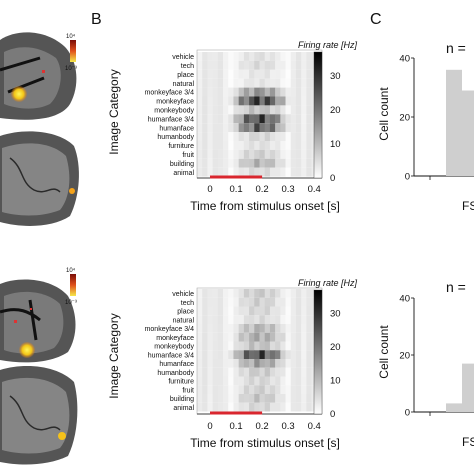 The image size is (474, 474). What do you see at coordinates (265, 443) in the screenshot?
I see `heatmap-bottom-xlabel: Time from stimulus onset [s]` at bounding box center [265, 443].